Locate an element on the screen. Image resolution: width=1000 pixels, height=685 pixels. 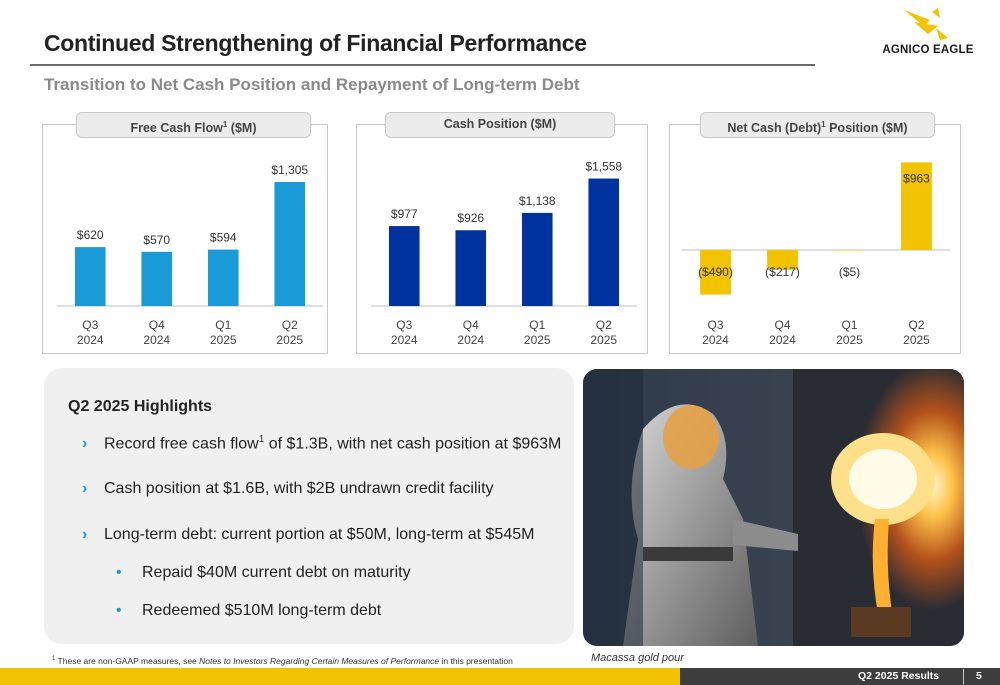
highlight-subitem: • Redeemed $510M long-term debt is located at coordinates (249, 610).